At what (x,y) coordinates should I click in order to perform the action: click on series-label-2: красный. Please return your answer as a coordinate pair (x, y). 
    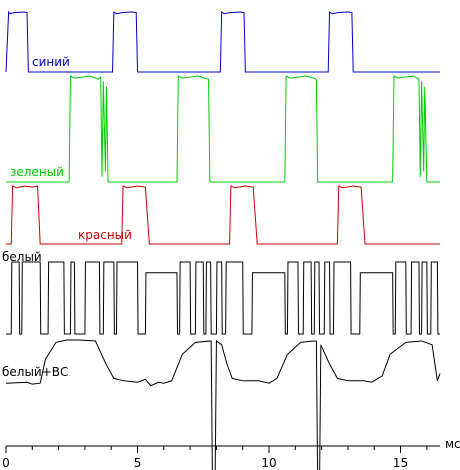
    Looking at the image, I should click on (105, 235).